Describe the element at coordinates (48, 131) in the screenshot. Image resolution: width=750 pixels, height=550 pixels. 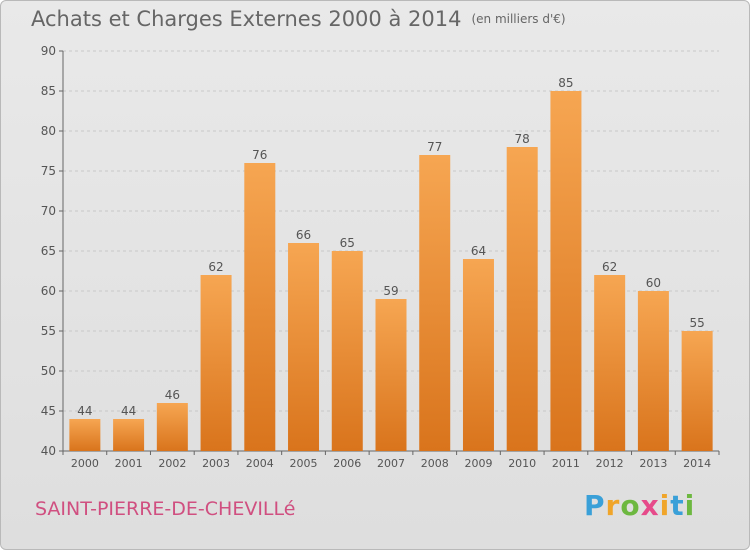
I see `y-tick-label: 80` at that location.